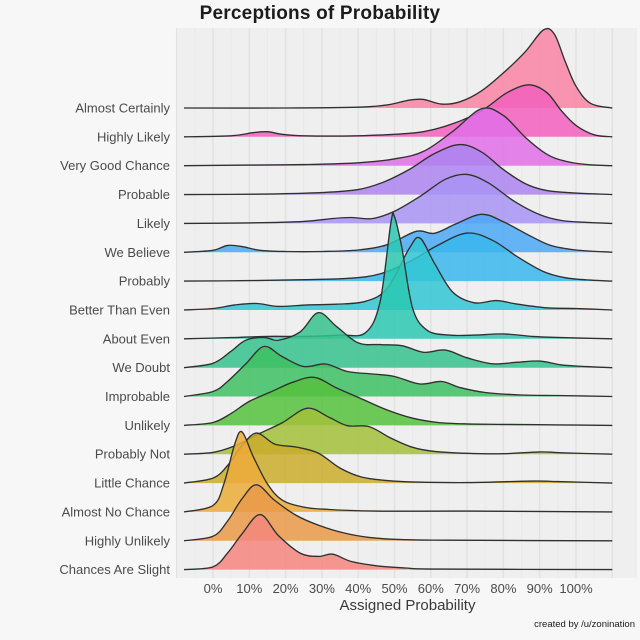 The image size is (640, 640). I want to click on ridge-unlikely, so click(398, 401).